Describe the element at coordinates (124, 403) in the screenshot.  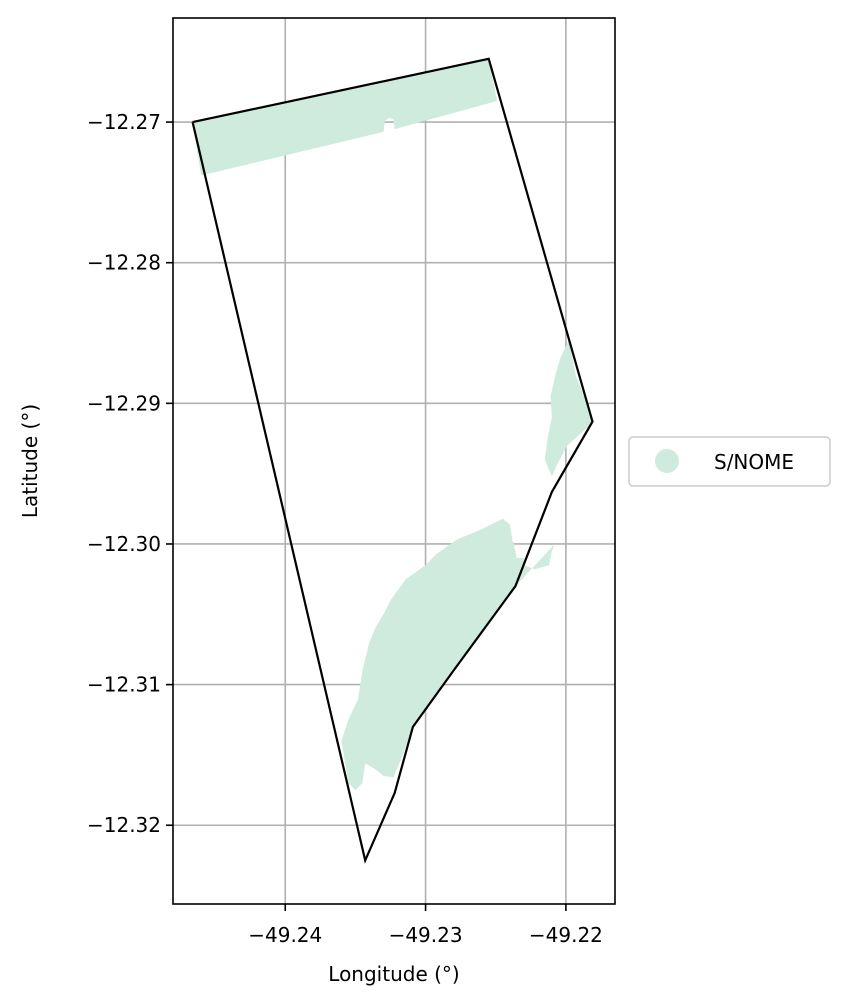
I see `y-tick-label: −12.29` at that location.